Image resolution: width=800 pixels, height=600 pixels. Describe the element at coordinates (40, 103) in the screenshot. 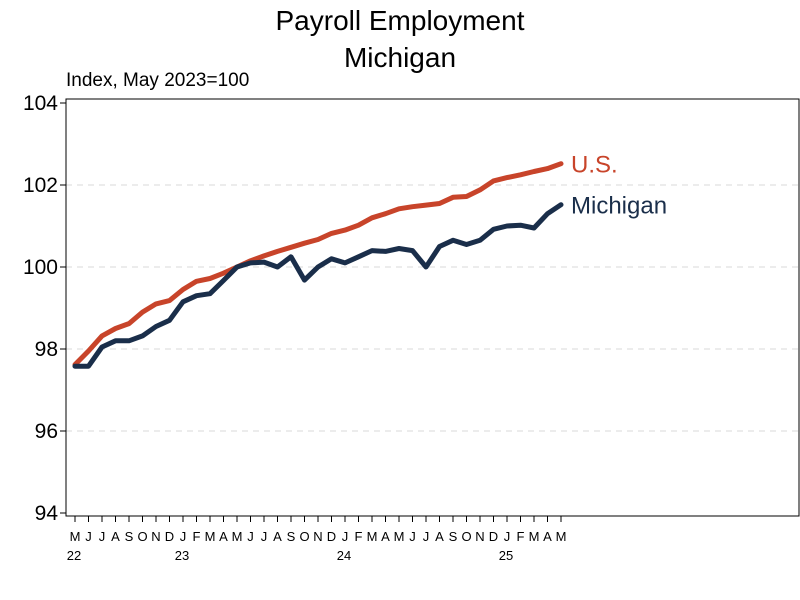

I see `y-tick-label: 104` at that location.